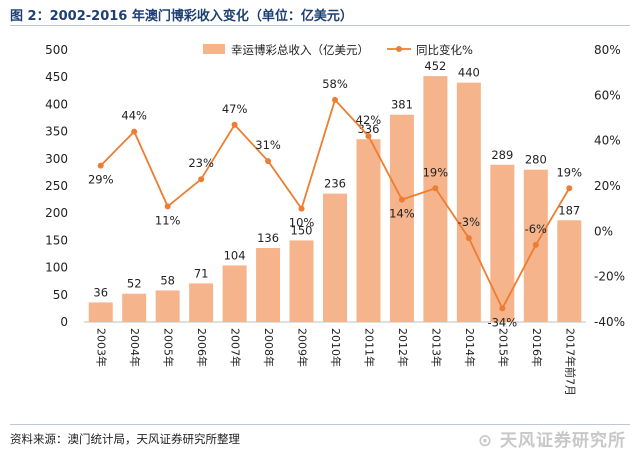 The width and height of the screenshot is (640, 453). I want to click on x-tick-label: 2015年, so click(503, 347).